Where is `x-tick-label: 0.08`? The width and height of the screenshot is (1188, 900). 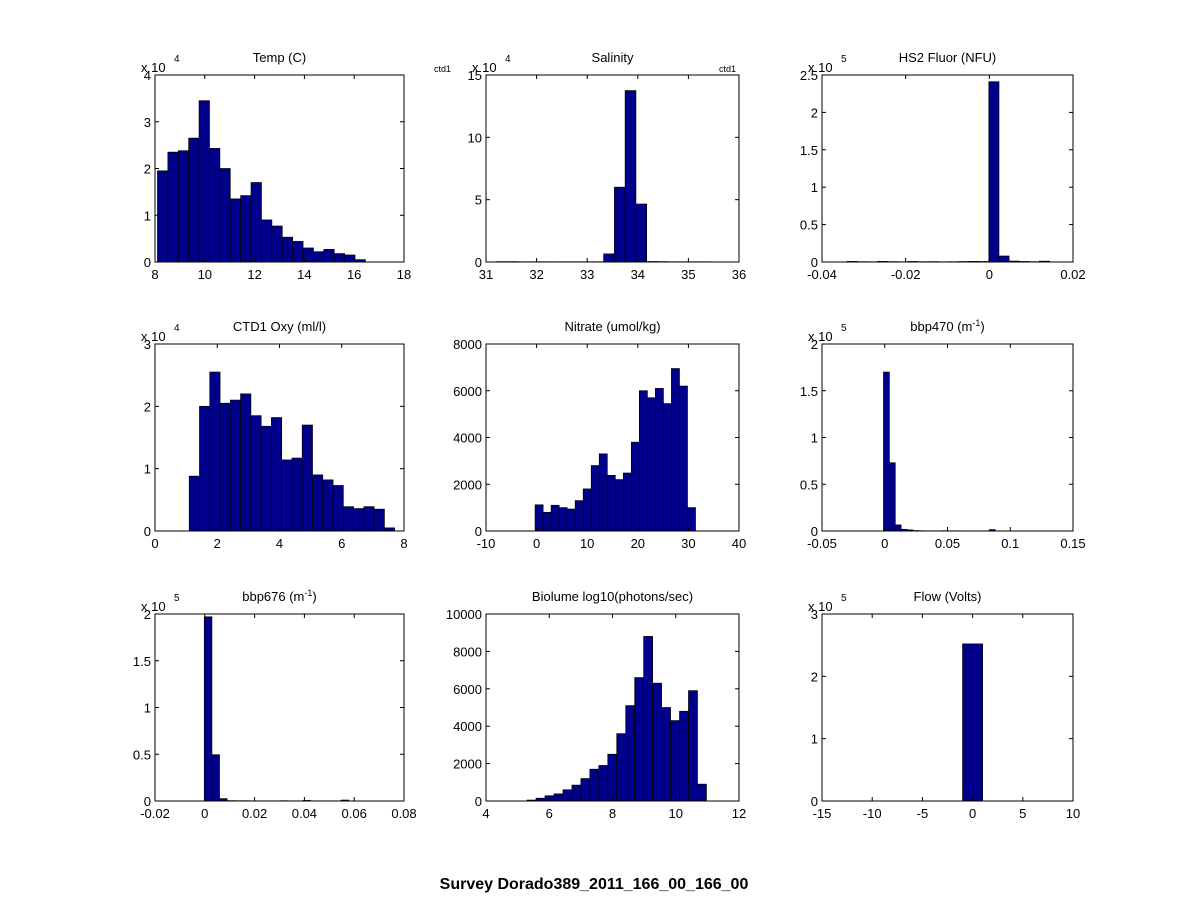 x-tick-label: 0.08 is located at coordinates (403, 813).